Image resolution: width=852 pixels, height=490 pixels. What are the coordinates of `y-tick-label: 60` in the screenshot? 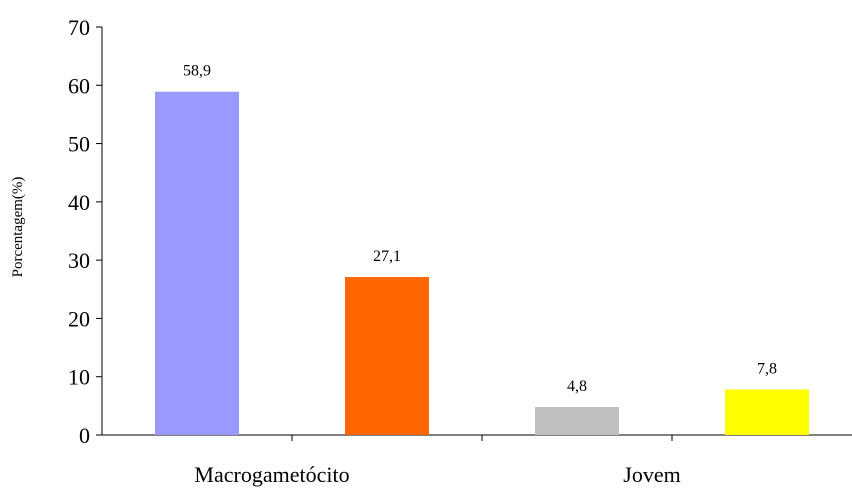 It's located at (79, 85).